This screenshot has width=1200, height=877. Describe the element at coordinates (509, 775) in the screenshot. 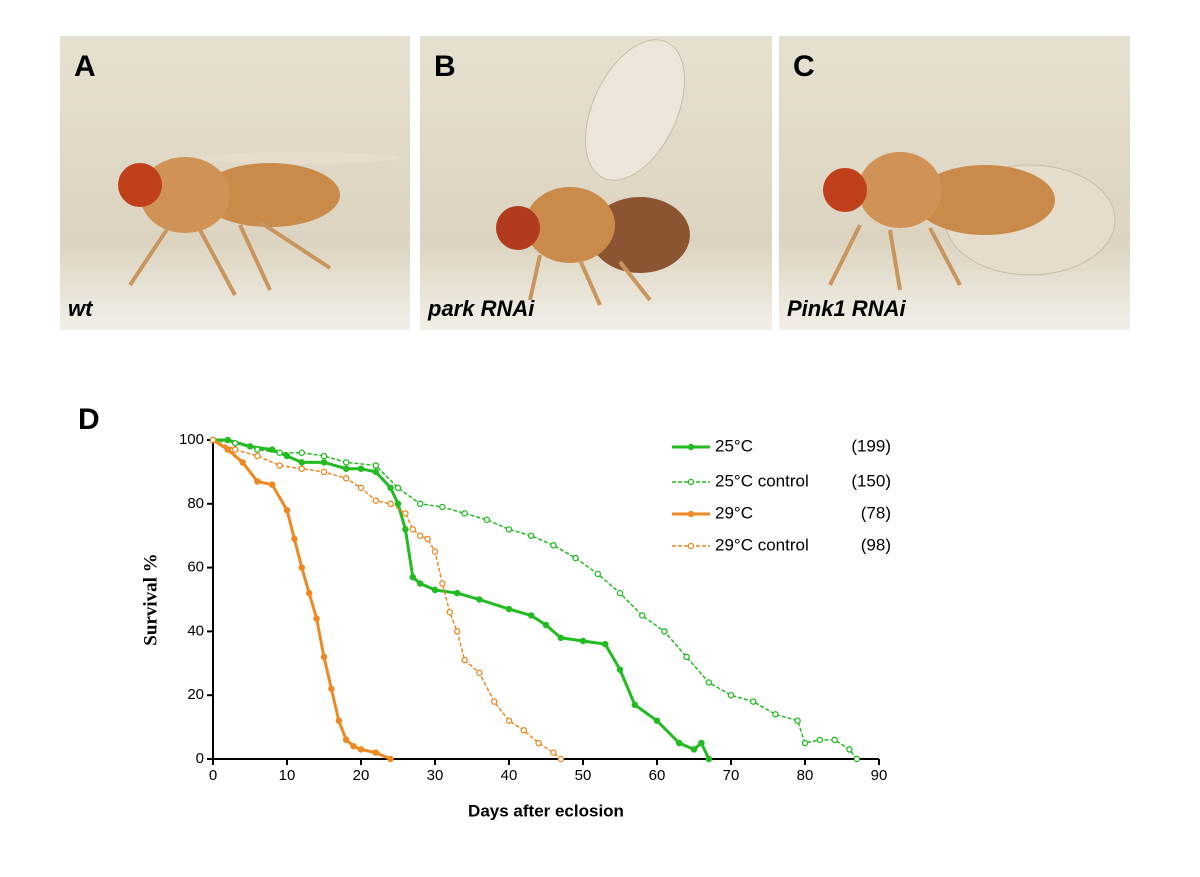

I see `x-tick-label: 40` at that location.